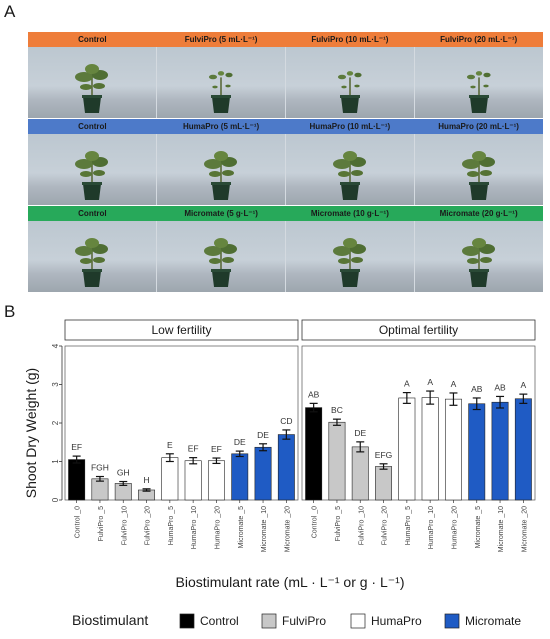 This screenshot has height=639, width=550. I want to click on micromate-row-photos, so click(285, 256).